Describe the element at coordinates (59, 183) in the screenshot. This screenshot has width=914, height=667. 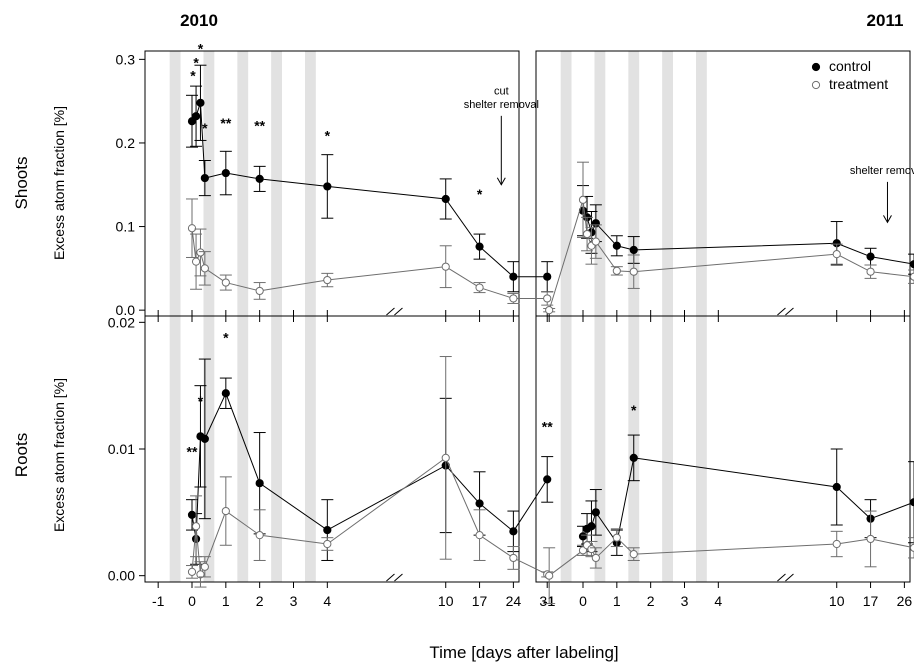
I see `y-axis-label-shoots: Excess atom fraction [%]` at that location.